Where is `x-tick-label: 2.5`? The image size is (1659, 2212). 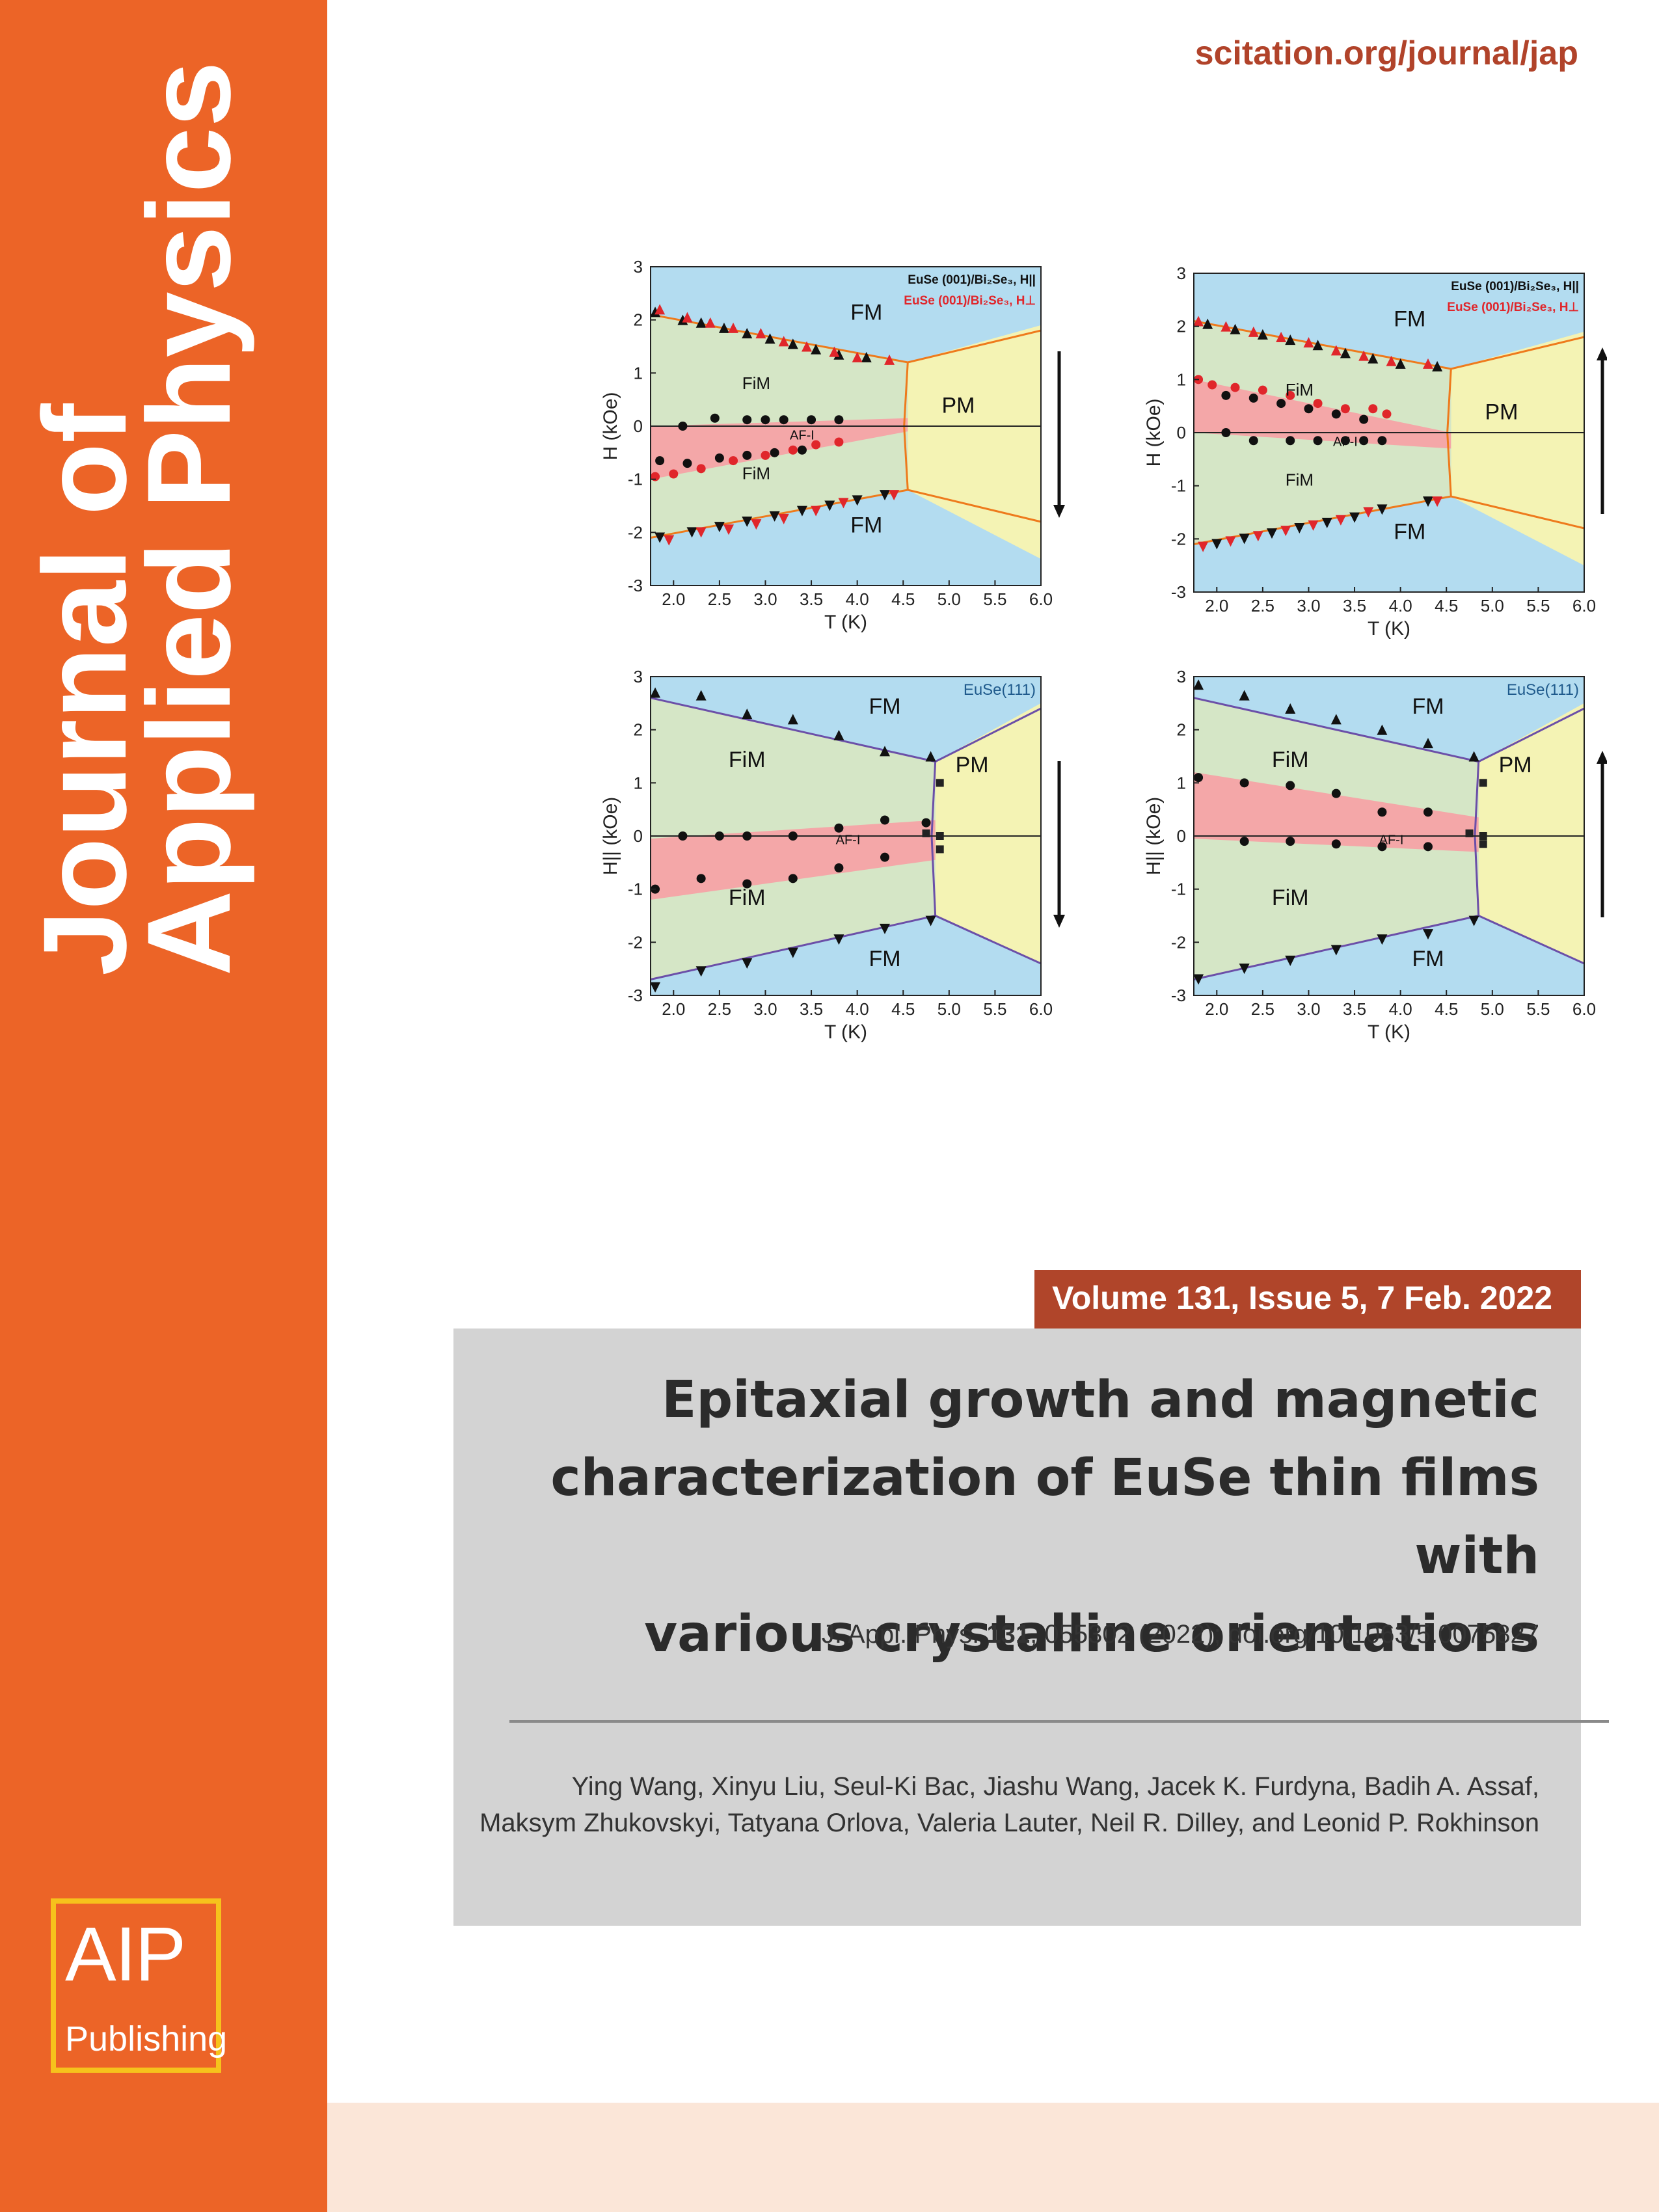
x-tick-label: 2.5 is located at coordinates (720, 599).